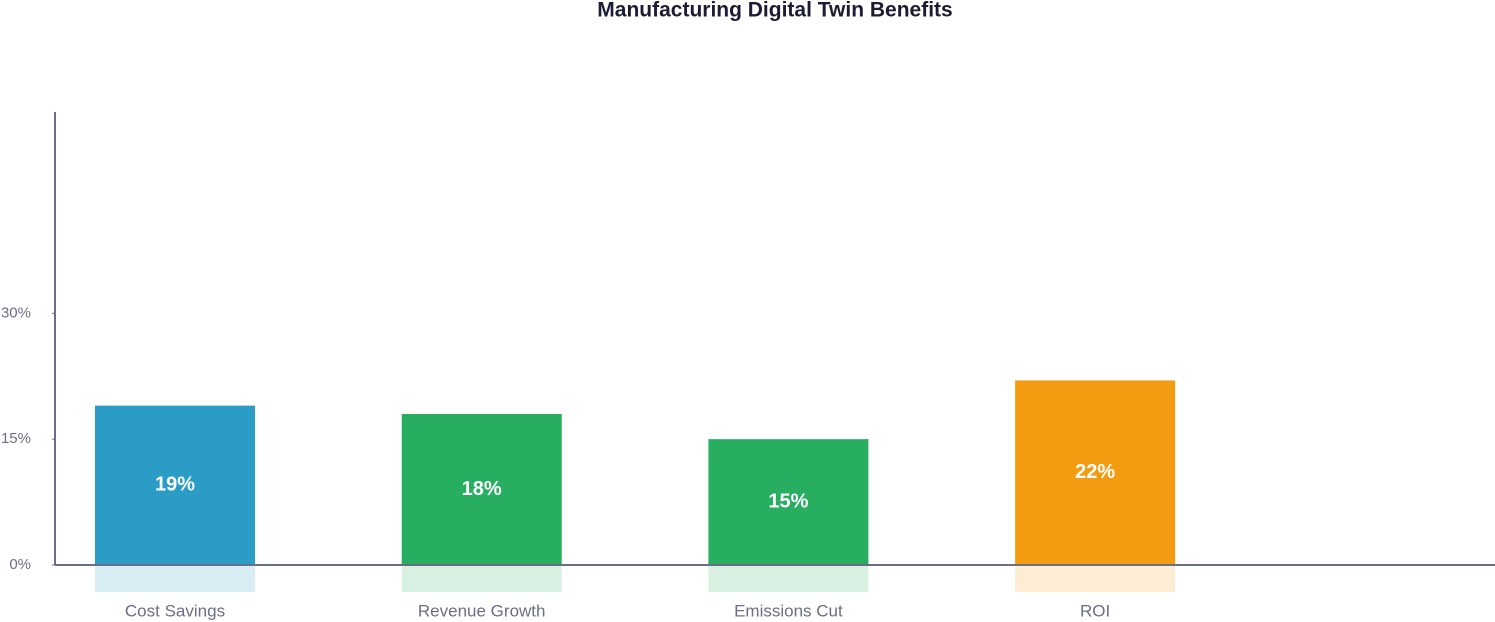 The image size is (1495, 622). I want to click on y-tick-label: 15%, so click(16, 438).